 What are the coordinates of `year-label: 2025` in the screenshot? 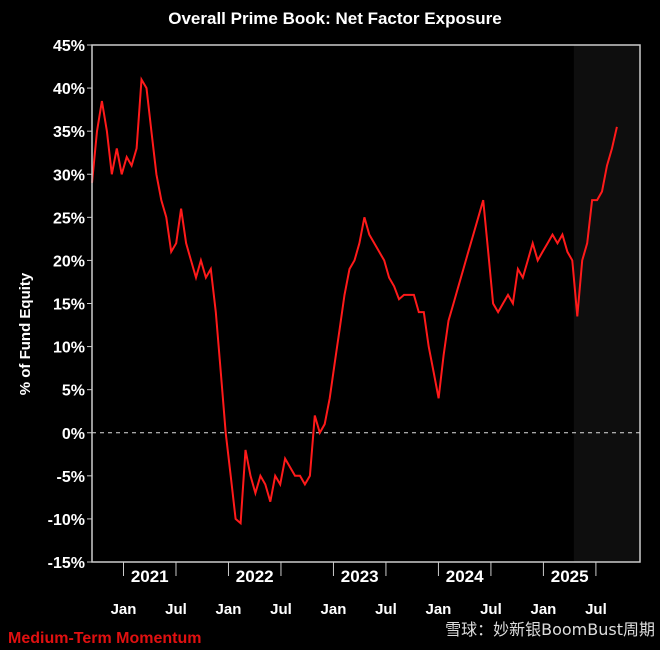 It's located at (570, 576).